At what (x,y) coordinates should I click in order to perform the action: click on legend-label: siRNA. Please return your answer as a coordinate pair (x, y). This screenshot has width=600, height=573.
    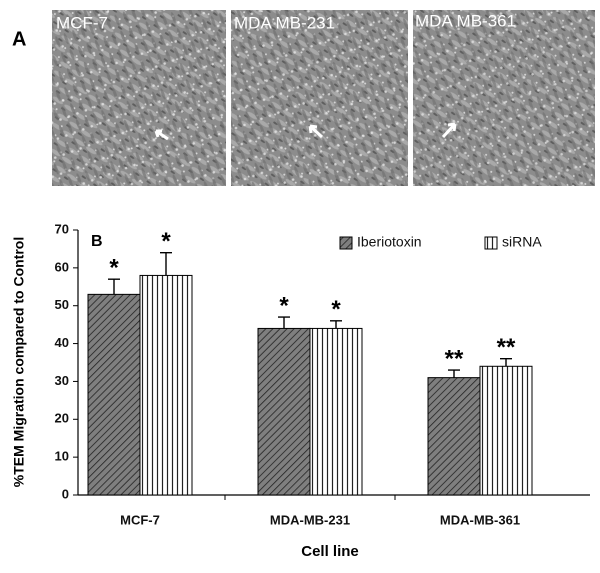
    Looking at the image, I should click on (522, 242).